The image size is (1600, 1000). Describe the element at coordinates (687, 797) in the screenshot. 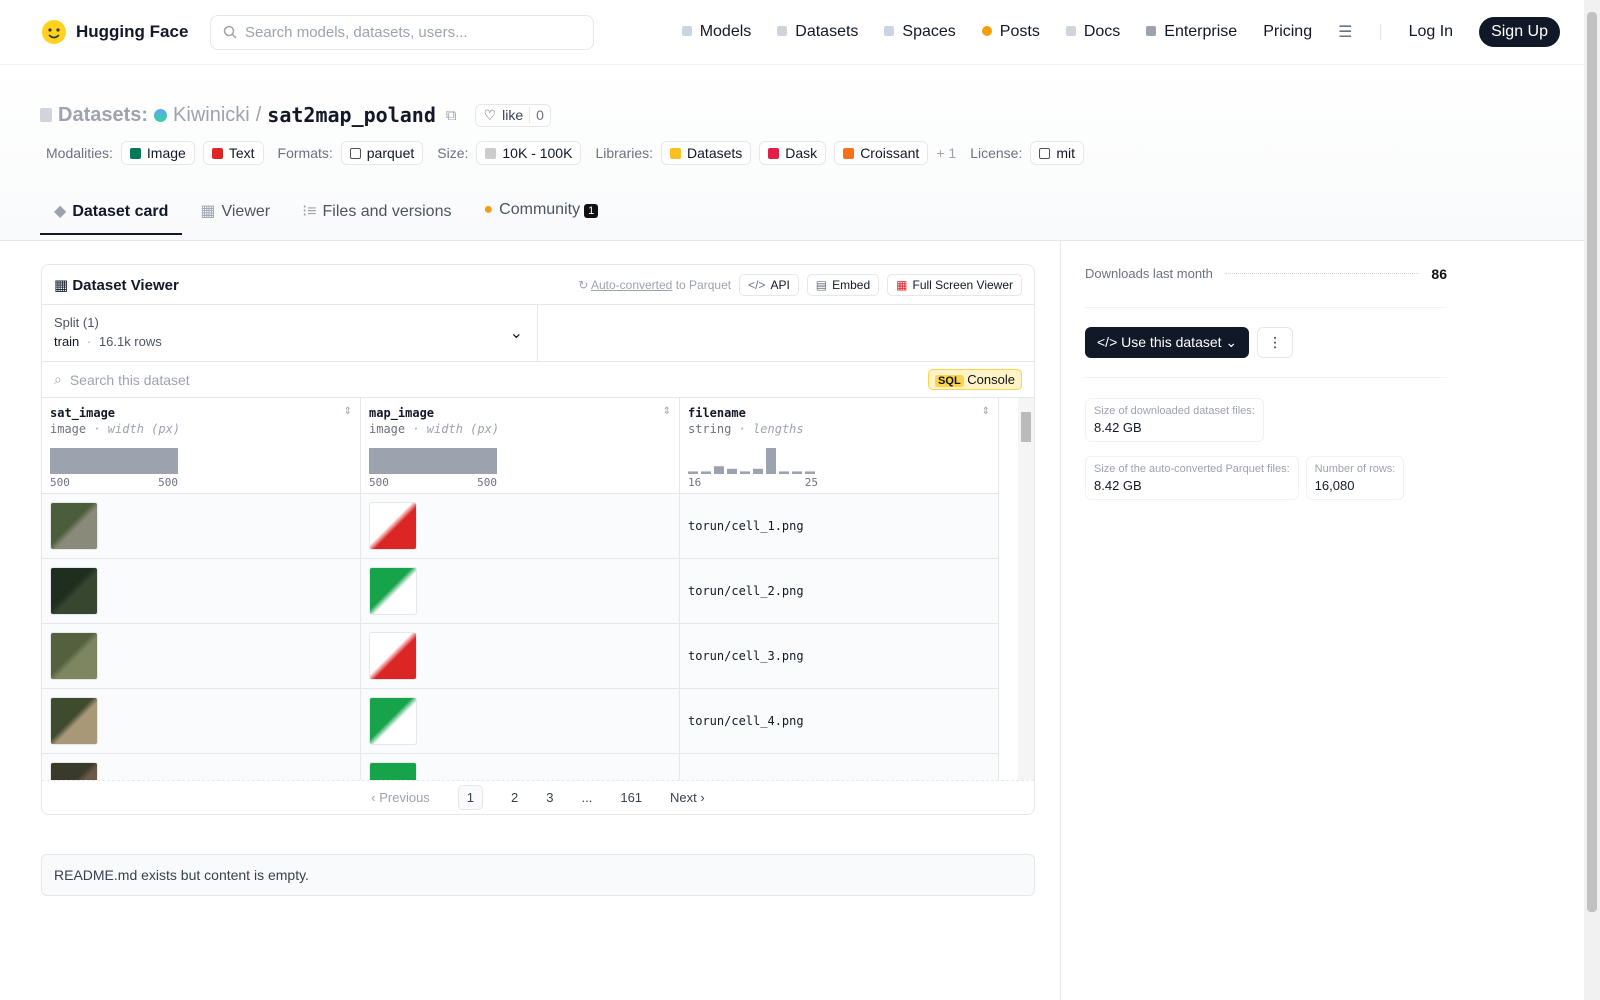

I see `next: Next ›` at that location.